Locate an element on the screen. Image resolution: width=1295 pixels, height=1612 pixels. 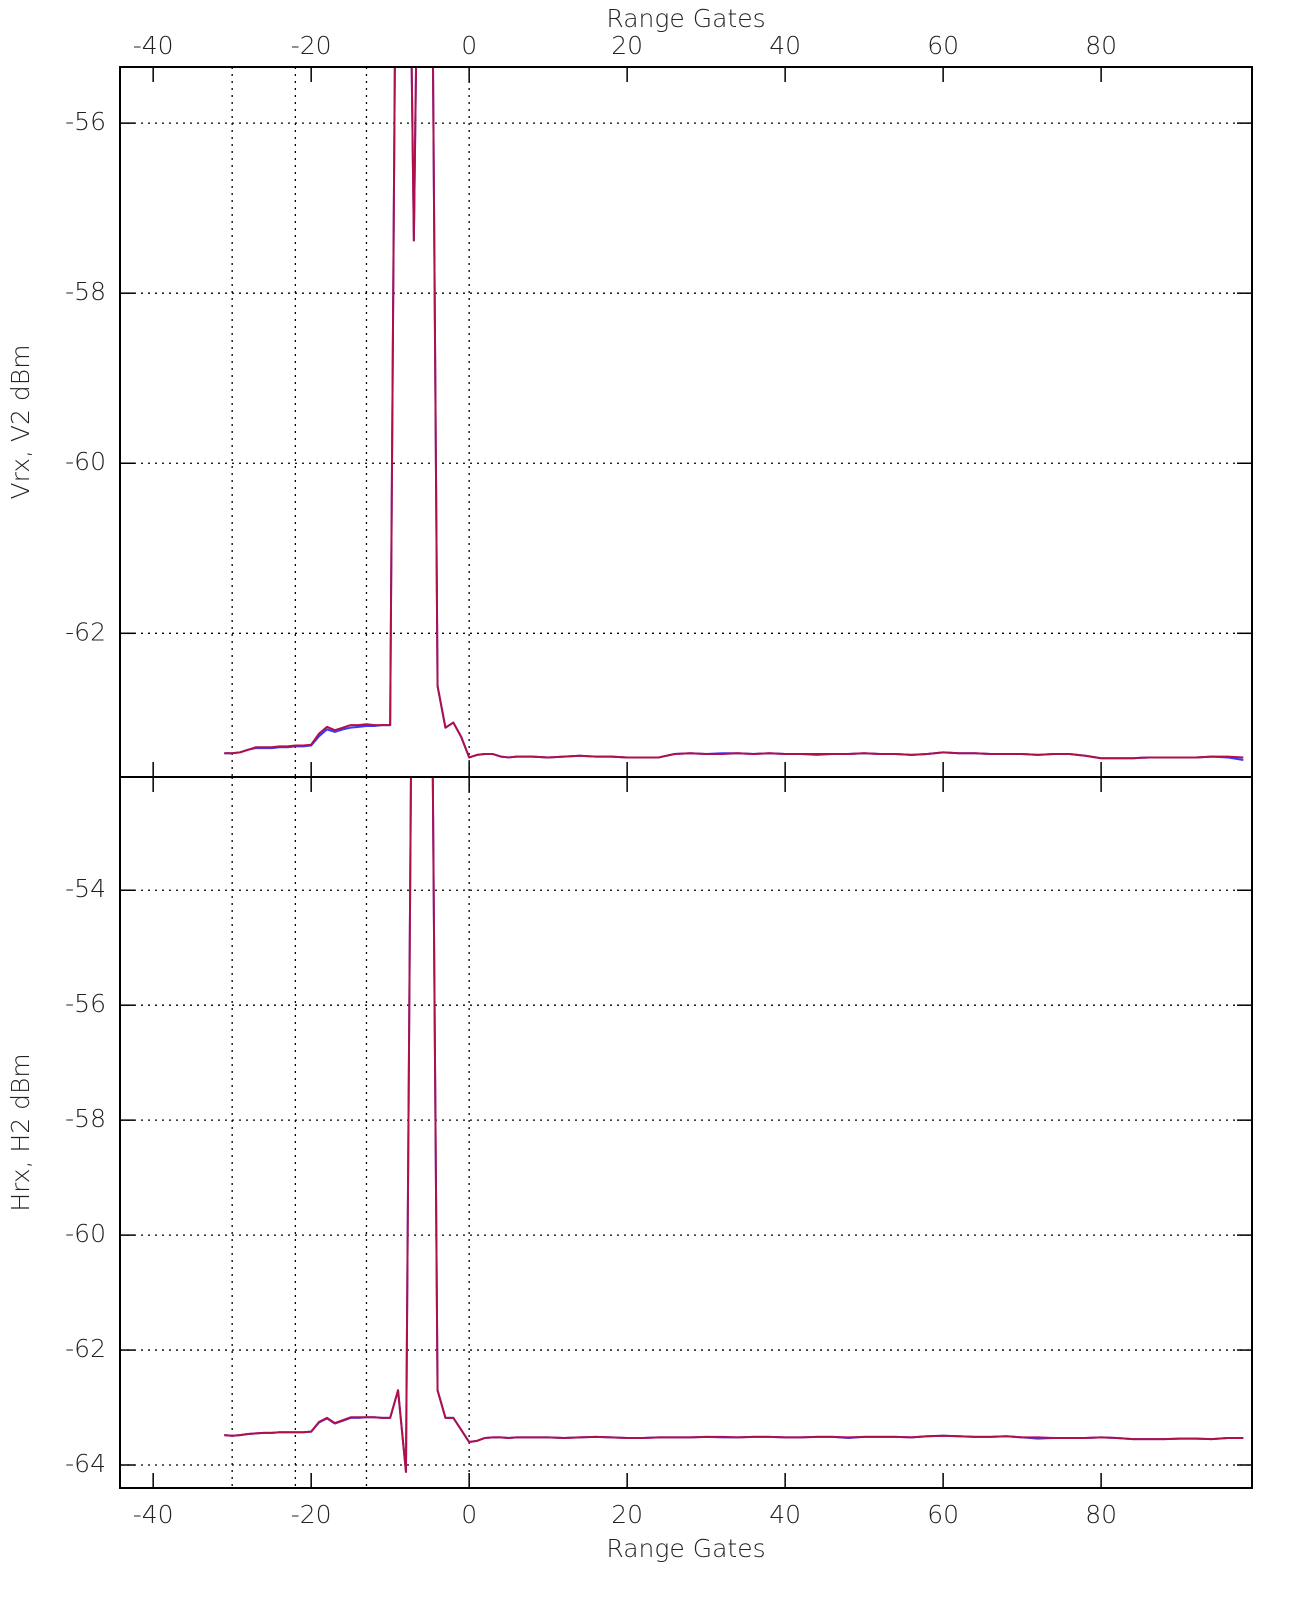
y-tick-label: -64 is located at coordinates (85, 1463).